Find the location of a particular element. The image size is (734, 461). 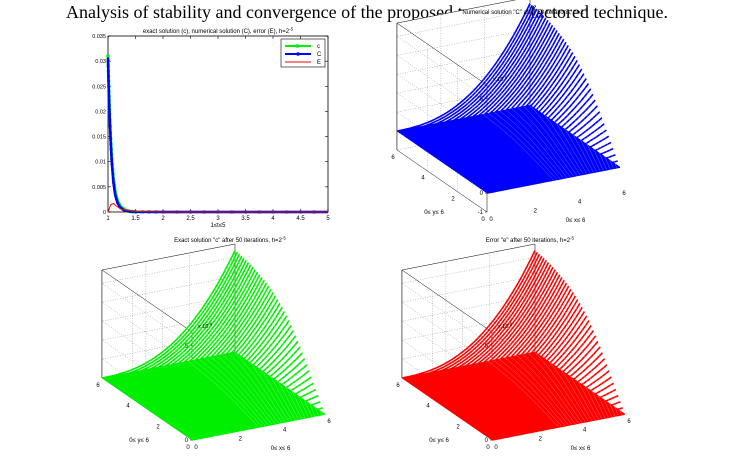

x-tick-label: 2.5 is located at coordinates (190, 219).